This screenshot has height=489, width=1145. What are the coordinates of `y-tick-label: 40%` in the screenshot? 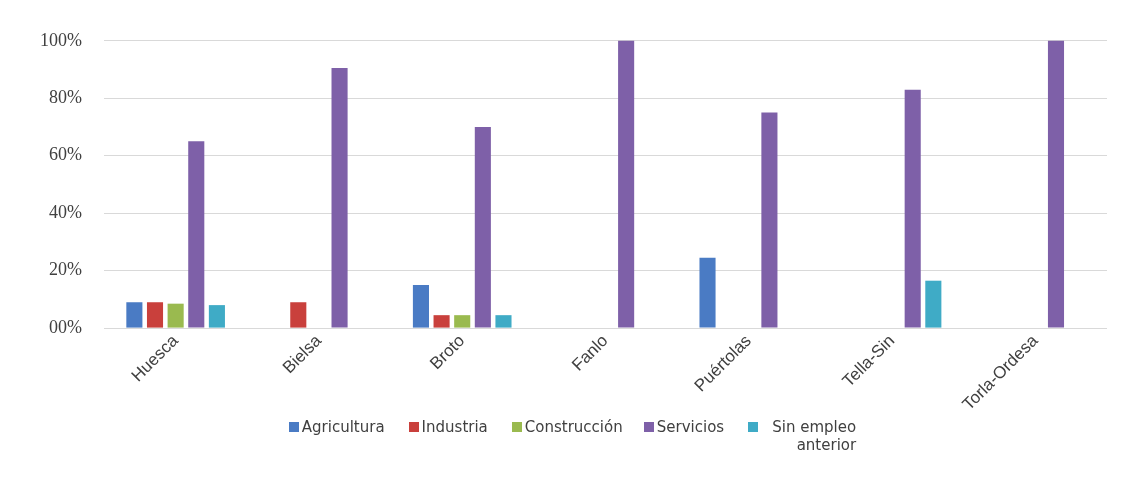 It's located at (65, 211).